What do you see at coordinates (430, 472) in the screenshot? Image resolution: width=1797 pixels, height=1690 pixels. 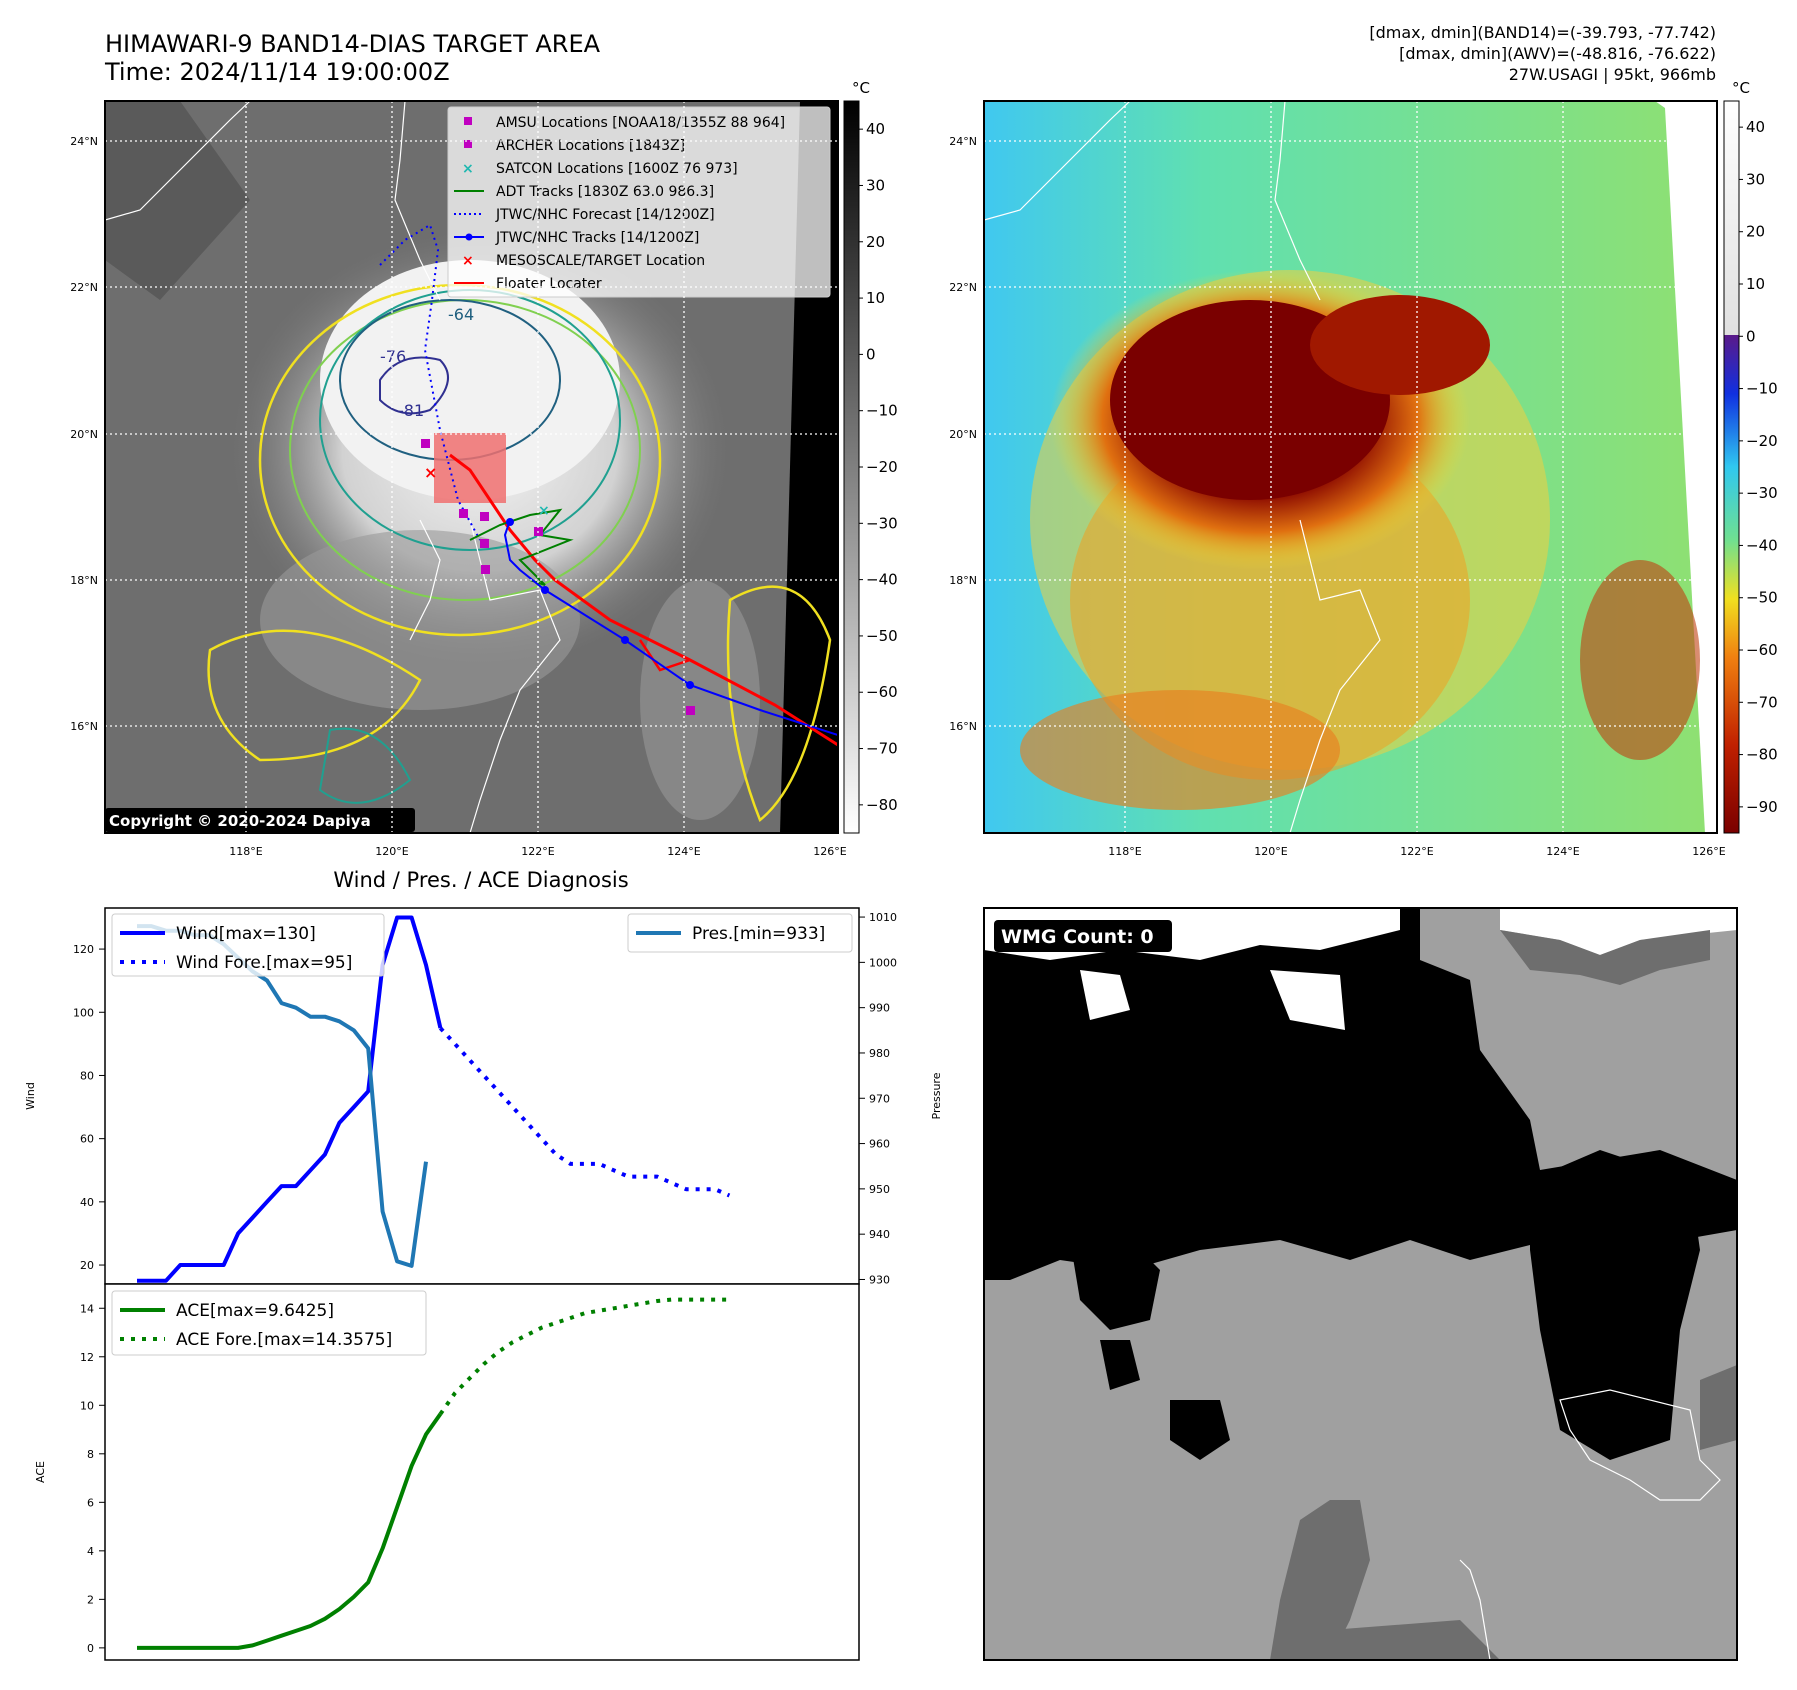 I see `target-marker: ×` at bounding box center [430, 472].